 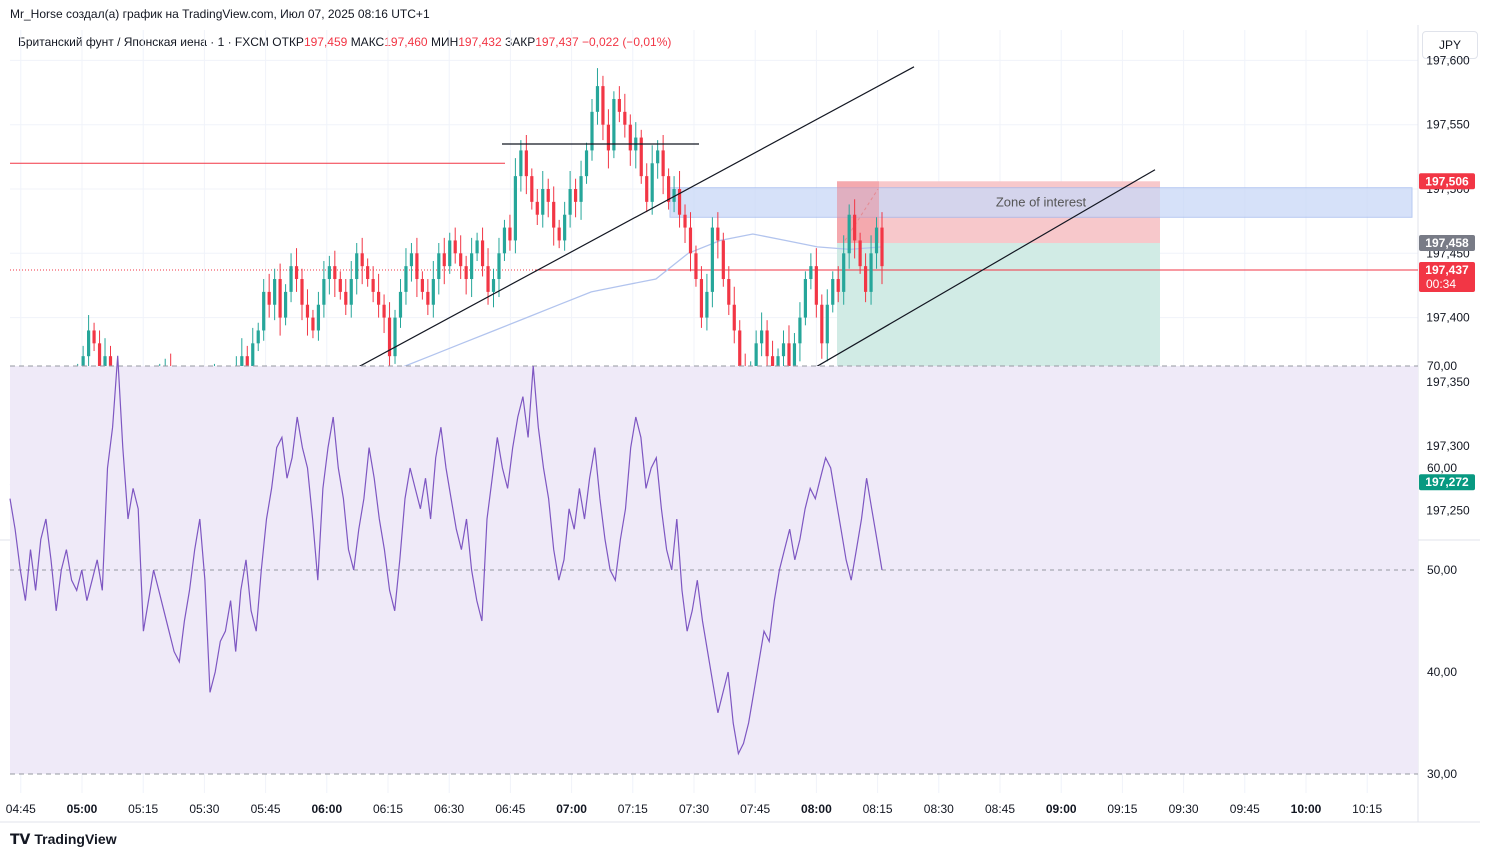 I want to click on price-tick-label: 197,350, so click(x=1448, y=382).